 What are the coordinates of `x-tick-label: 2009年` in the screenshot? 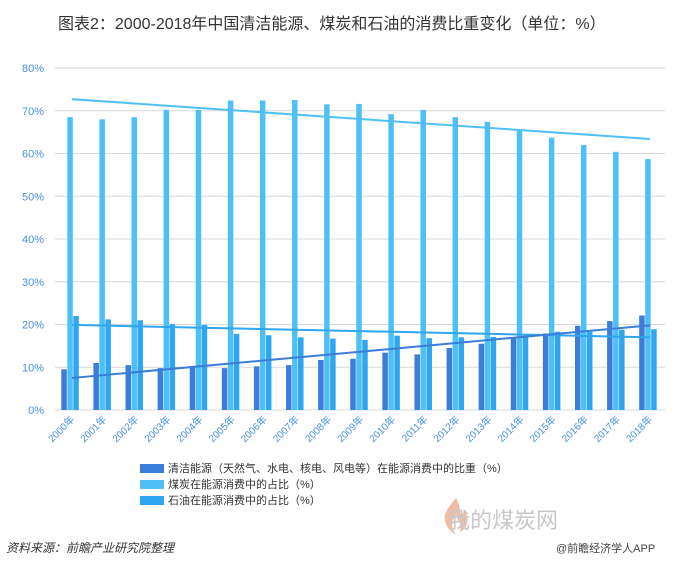 It's located at (350, 429).